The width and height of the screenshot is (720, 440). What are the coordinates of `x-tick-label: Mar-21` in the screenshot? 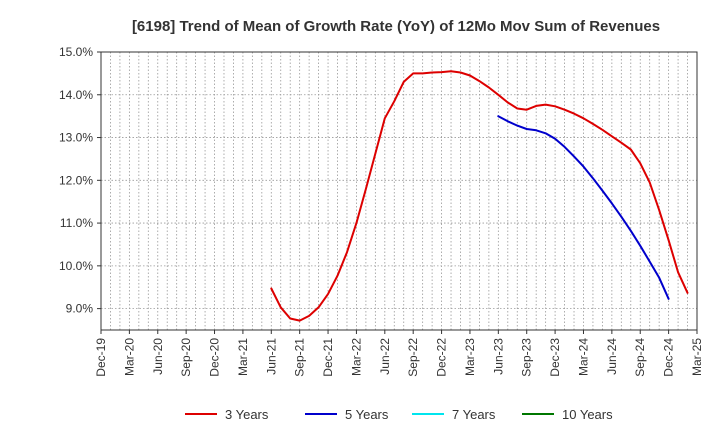 It's located at (243, 357).